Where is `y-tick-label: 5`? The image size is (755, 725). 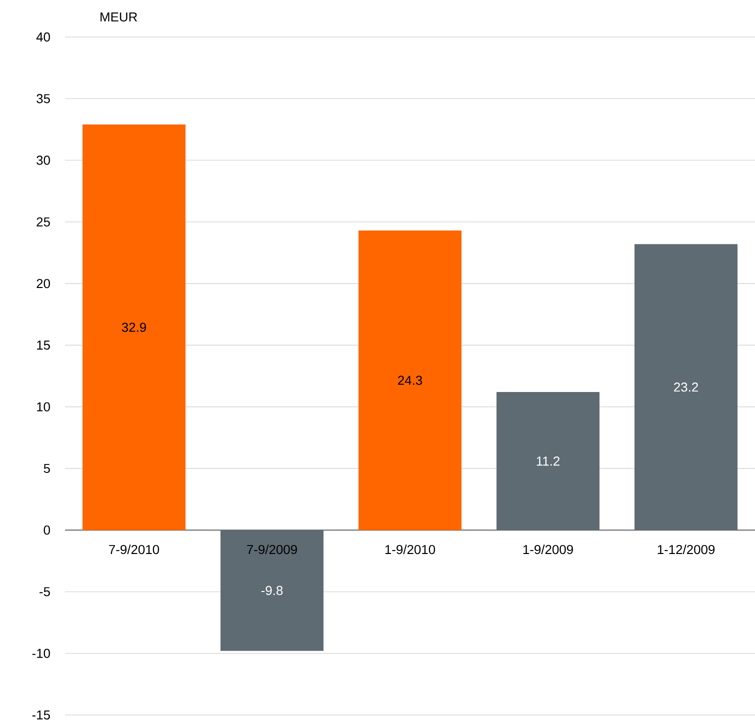
y-tick-label: 5 is located at coordinates (47, 468).